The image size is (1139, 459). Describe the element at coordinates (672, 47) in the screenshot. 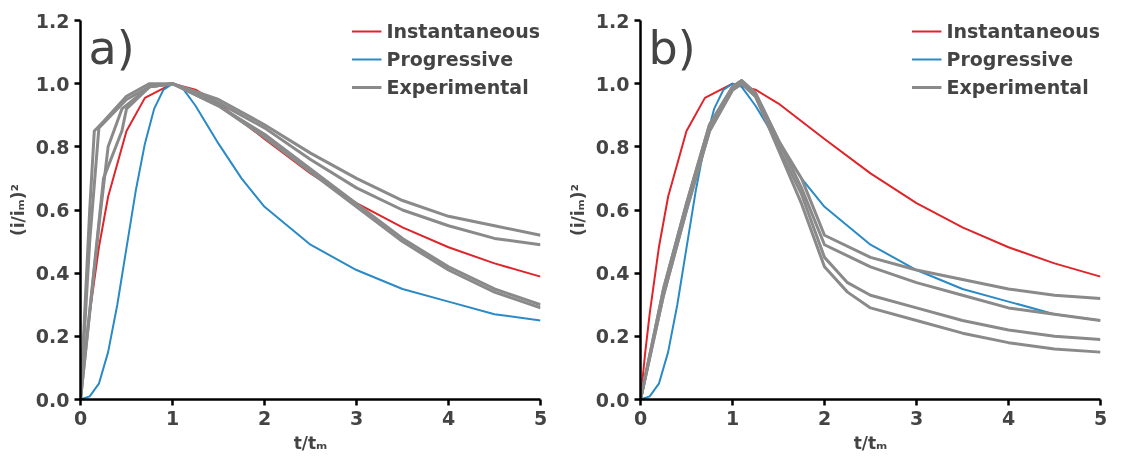

I see `annotation: b)` at that location.